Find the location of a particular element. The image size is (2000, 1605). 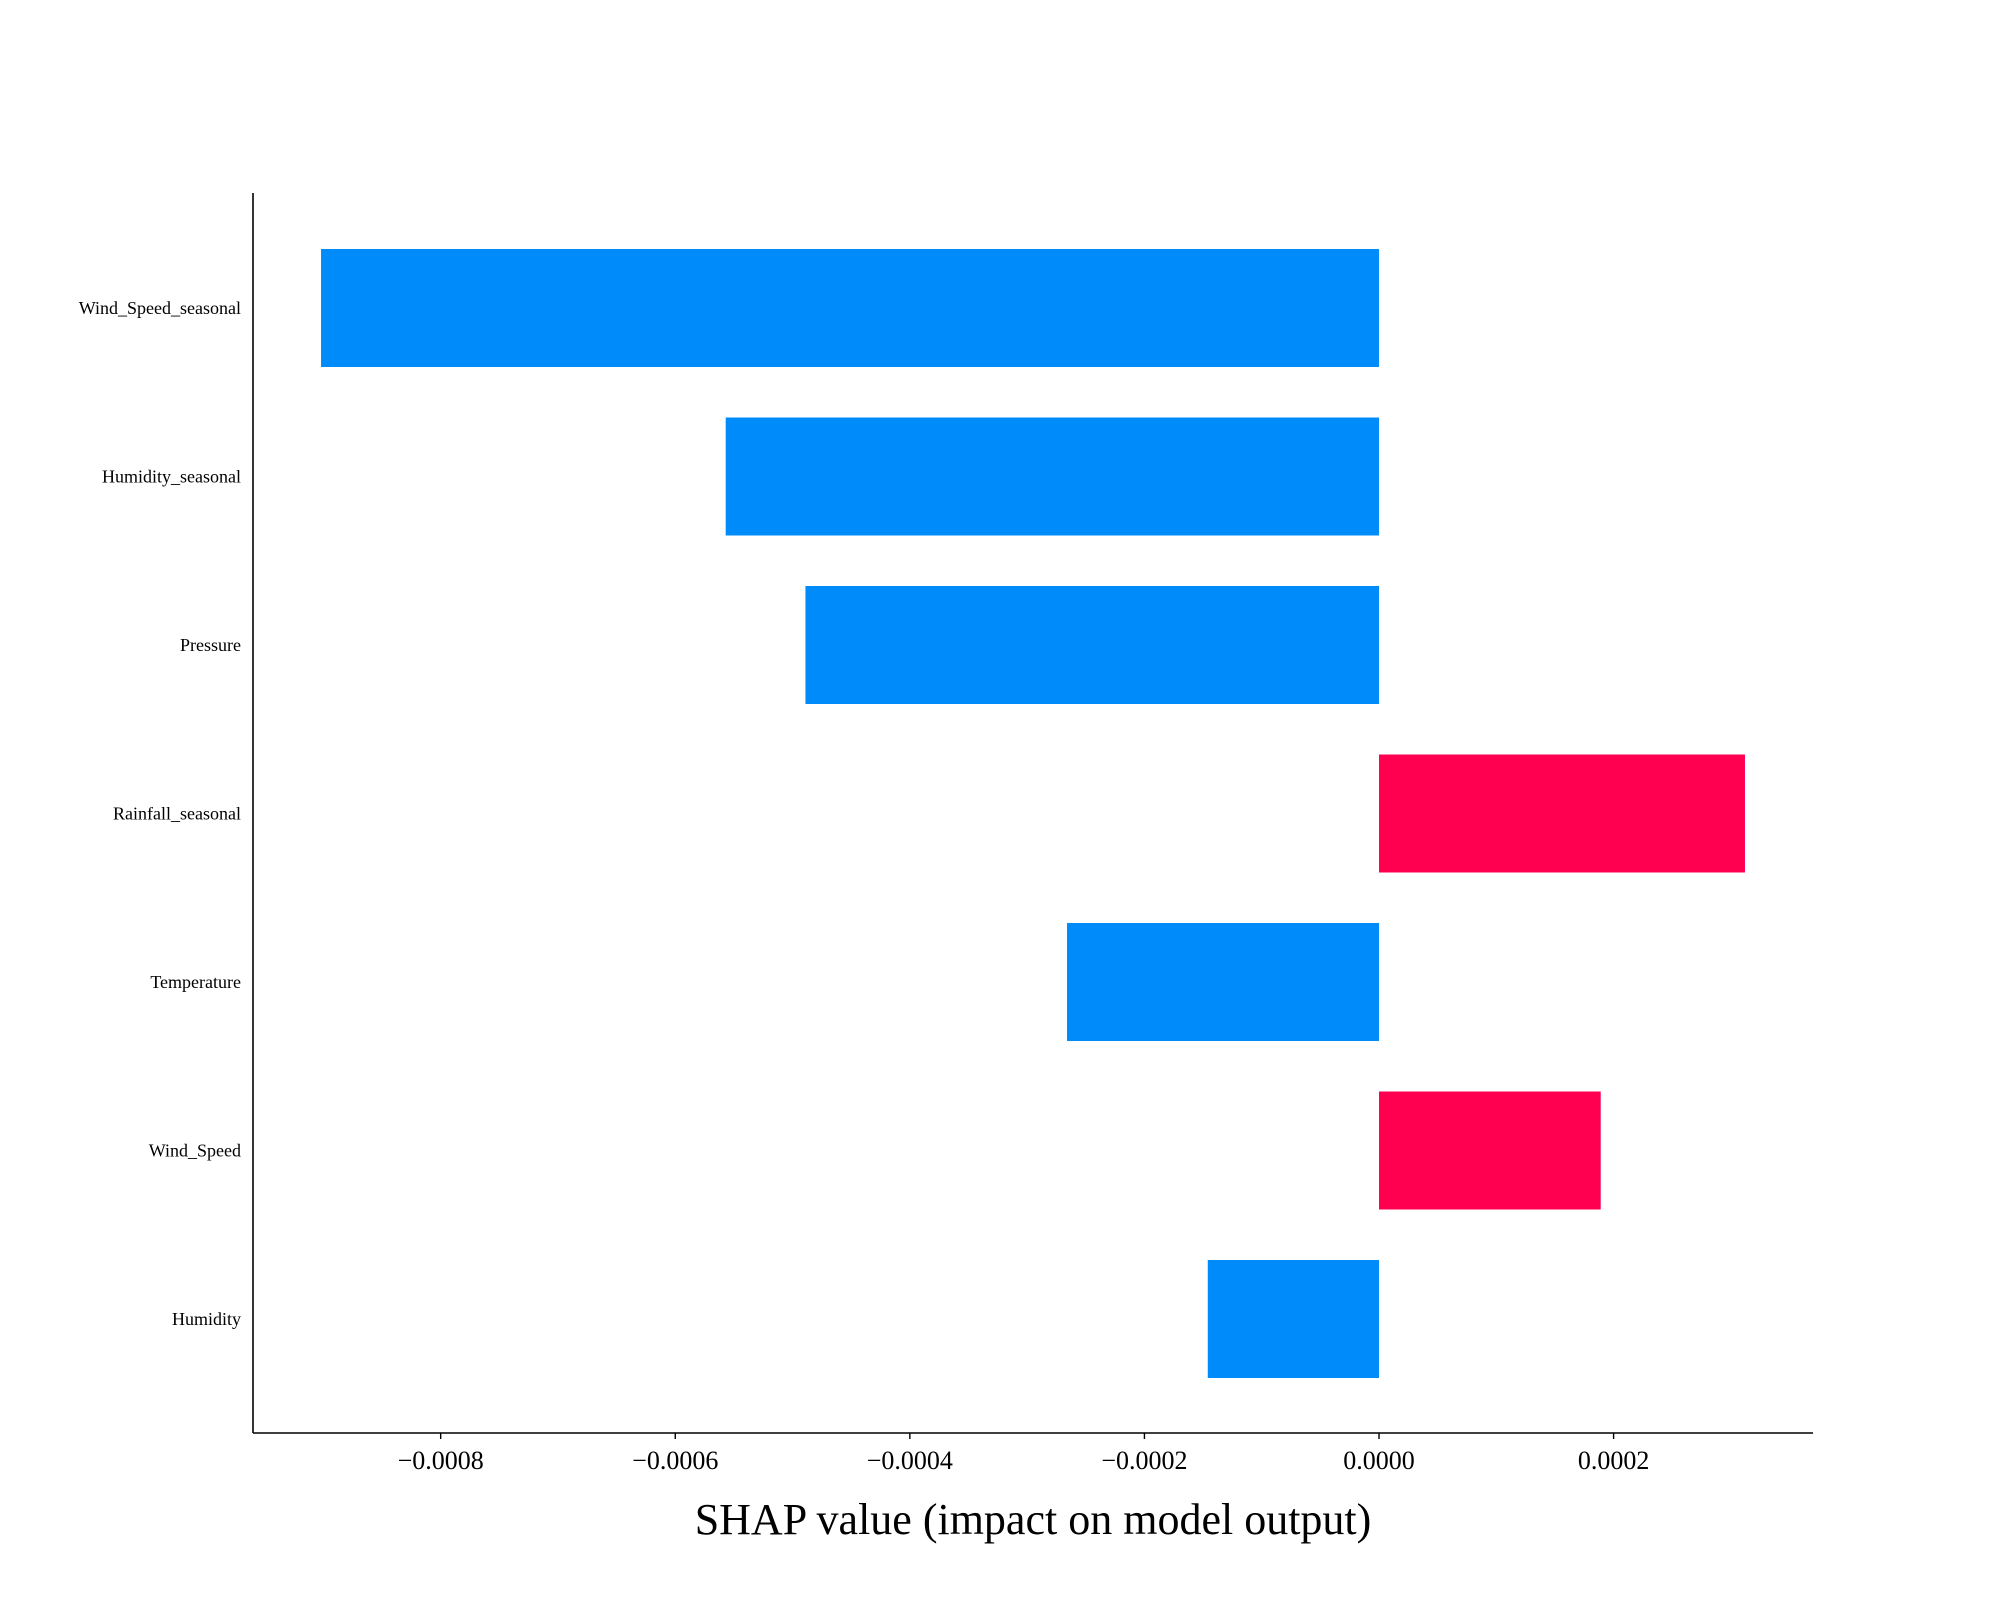

x-tick-label: −0.0006 is located at coordinates (675, 1460).